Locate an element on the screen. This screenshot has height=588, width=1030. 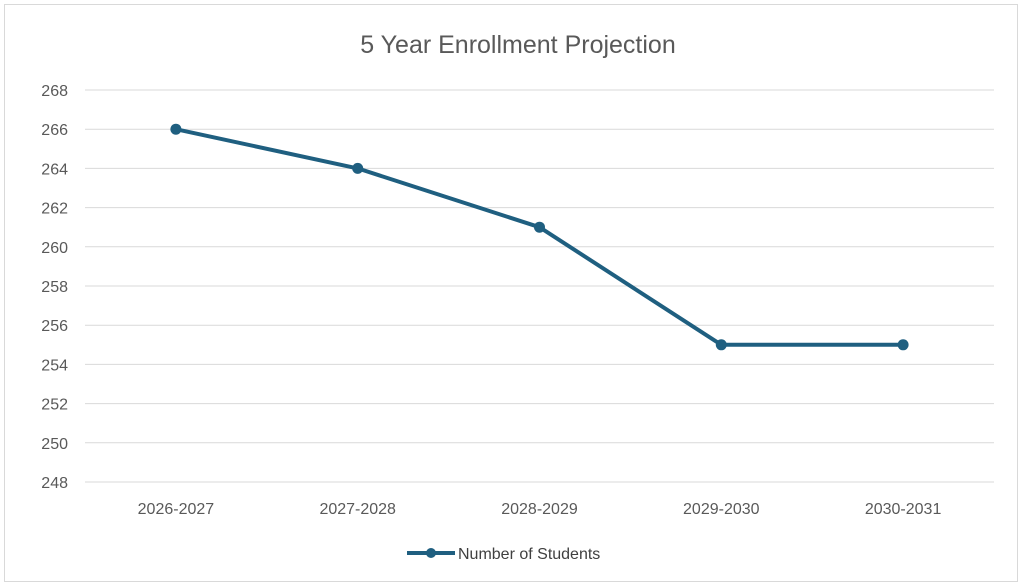
y-tick-label: 256 is located at coordinates (54, 326).